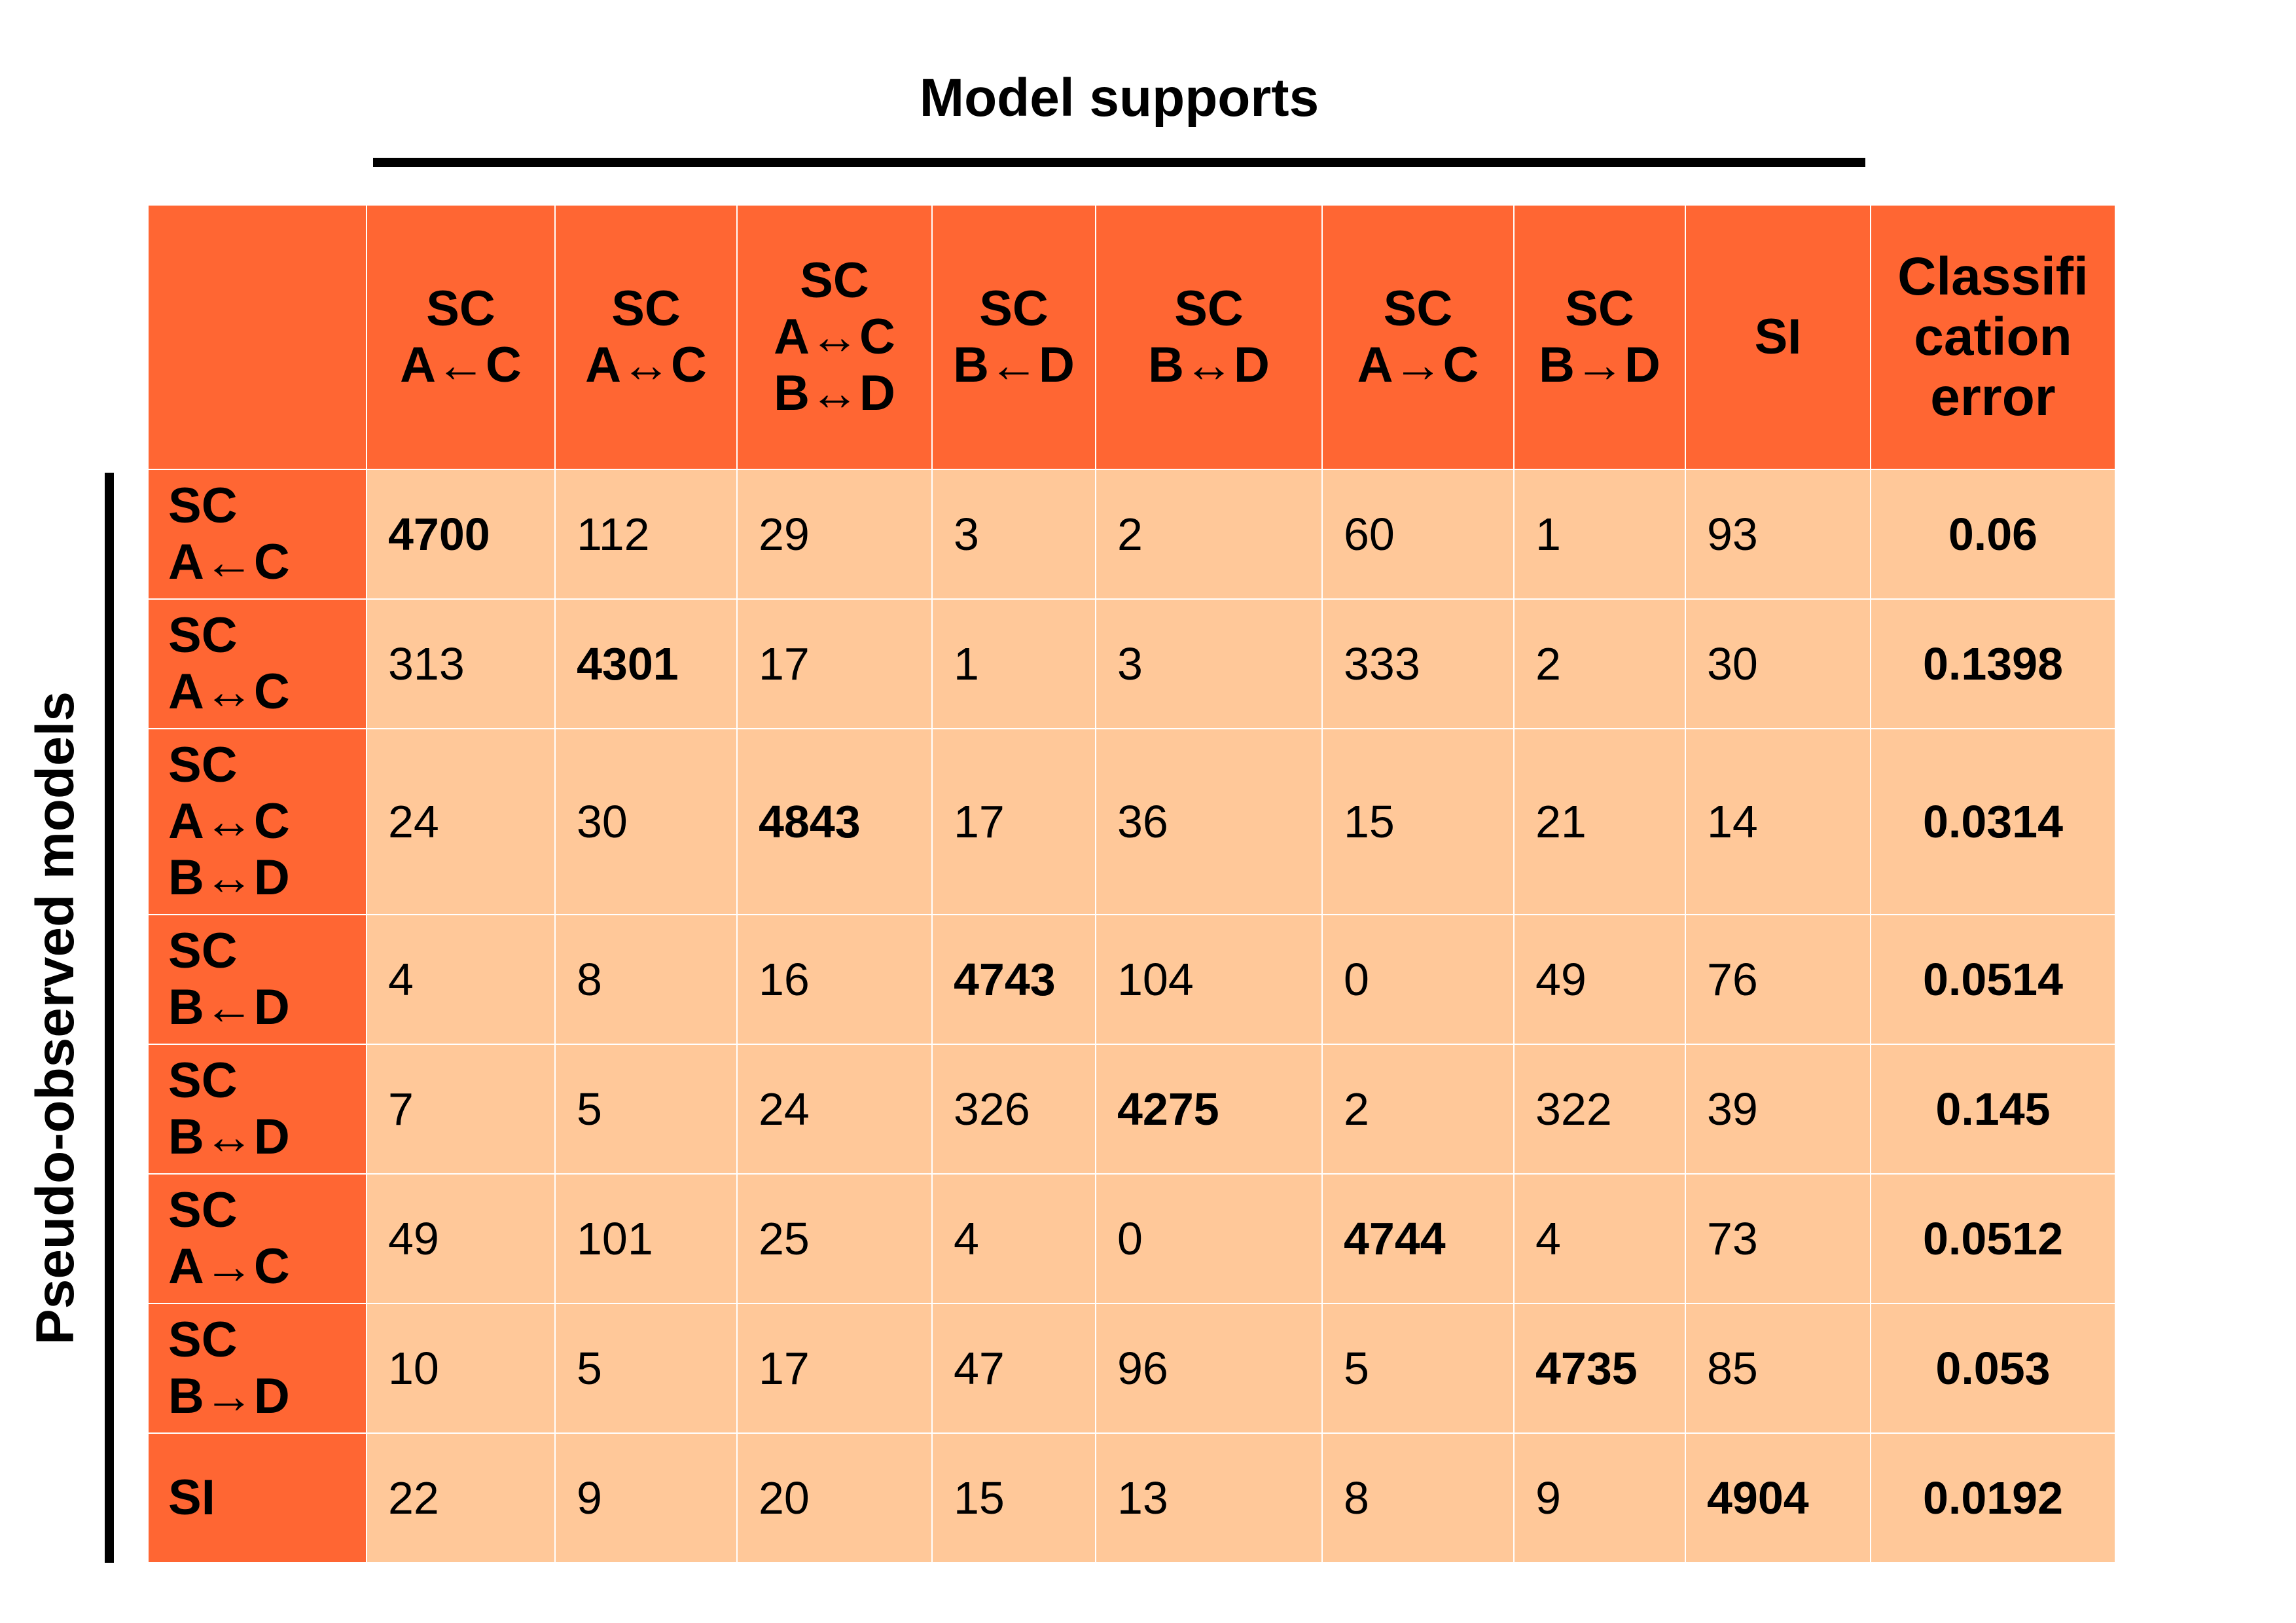  What do you see at coordinates (1418, 979) in the screenshot?
I see `count-cell: 0` at bounding box center [1418, 979].